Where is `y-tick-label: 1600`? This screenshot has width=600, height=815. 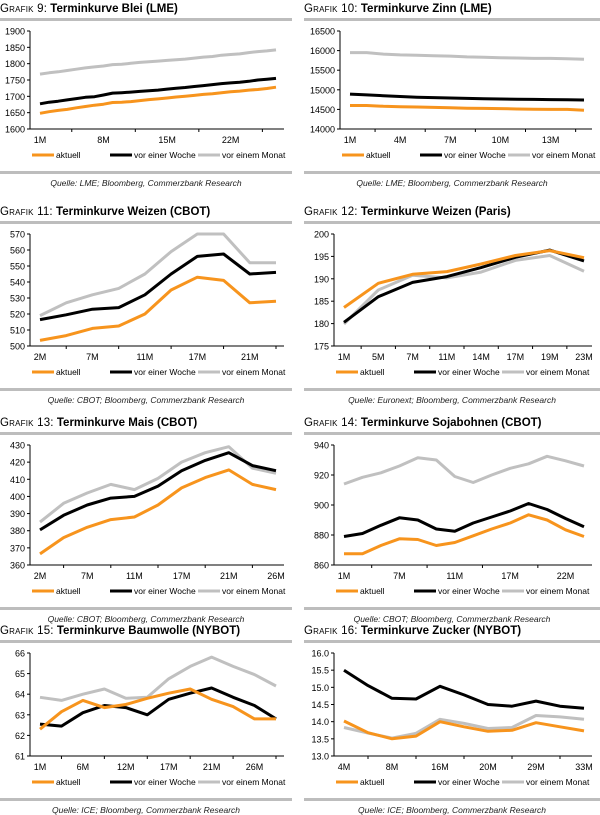 y-tick-label: 1600 is located at coordinates (15, 130).